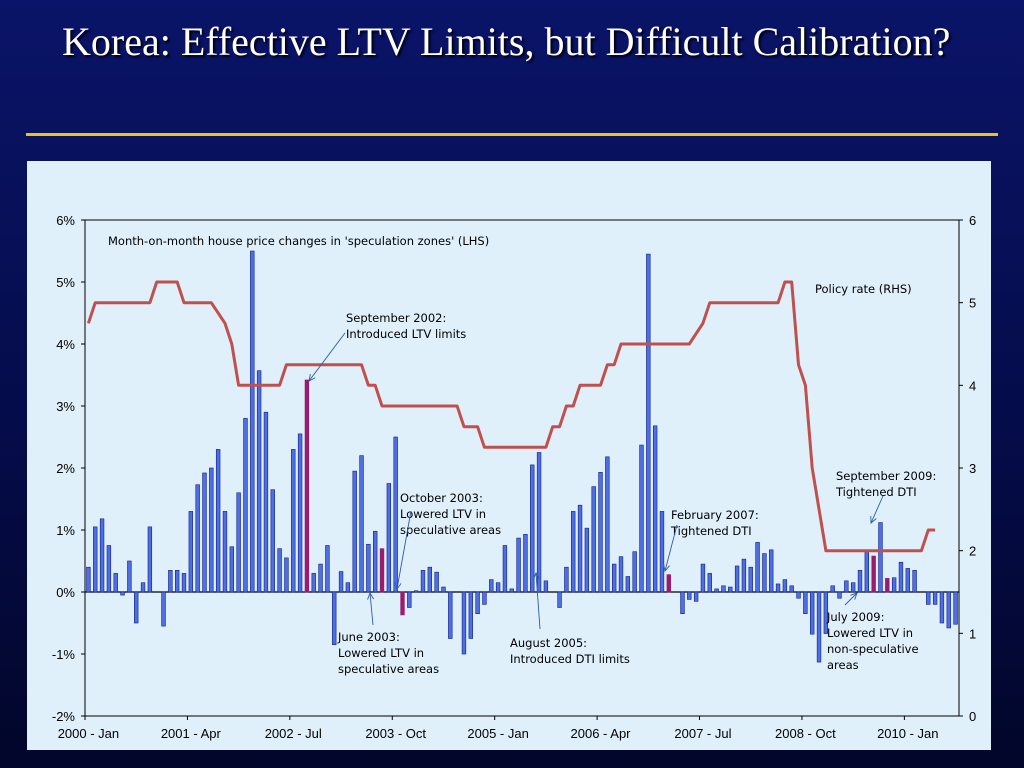  I want to click on note-jul-2009-line: non-speculative, so click(873, 649).